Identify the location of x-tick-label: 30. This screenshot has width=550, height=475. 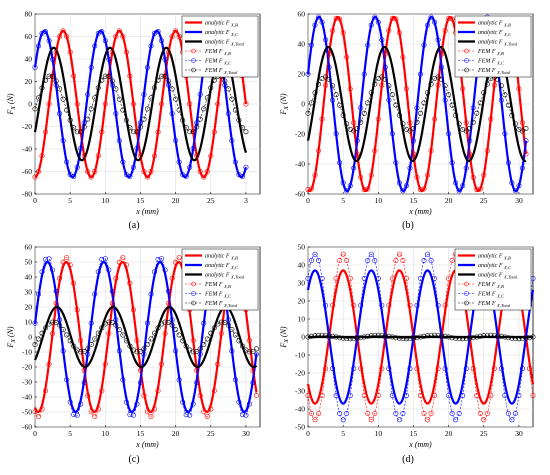
(519, 433).